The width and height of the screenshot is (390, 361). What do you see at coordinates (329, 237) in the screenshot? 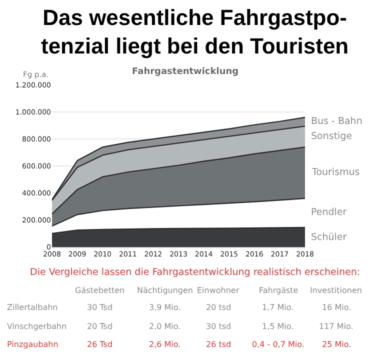
I see `series-label: Schüler` at bounding box center [329, 237].